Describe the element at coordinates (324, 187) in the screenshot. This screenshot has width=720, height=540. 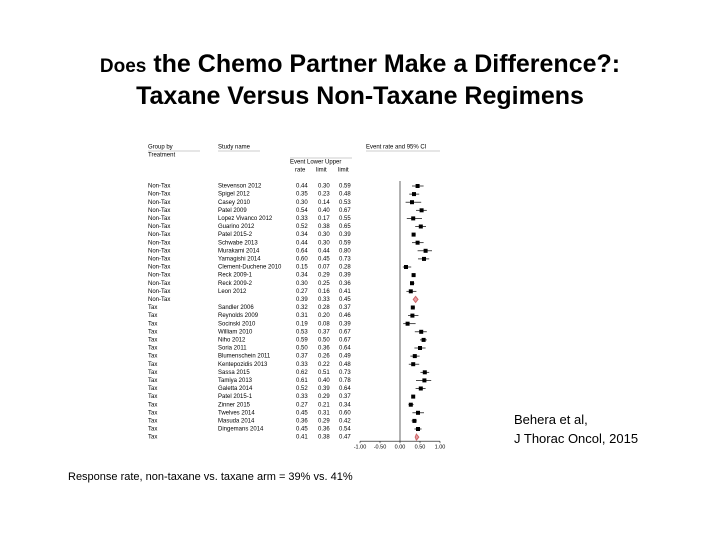
I see `lower: 0.30` at that location.